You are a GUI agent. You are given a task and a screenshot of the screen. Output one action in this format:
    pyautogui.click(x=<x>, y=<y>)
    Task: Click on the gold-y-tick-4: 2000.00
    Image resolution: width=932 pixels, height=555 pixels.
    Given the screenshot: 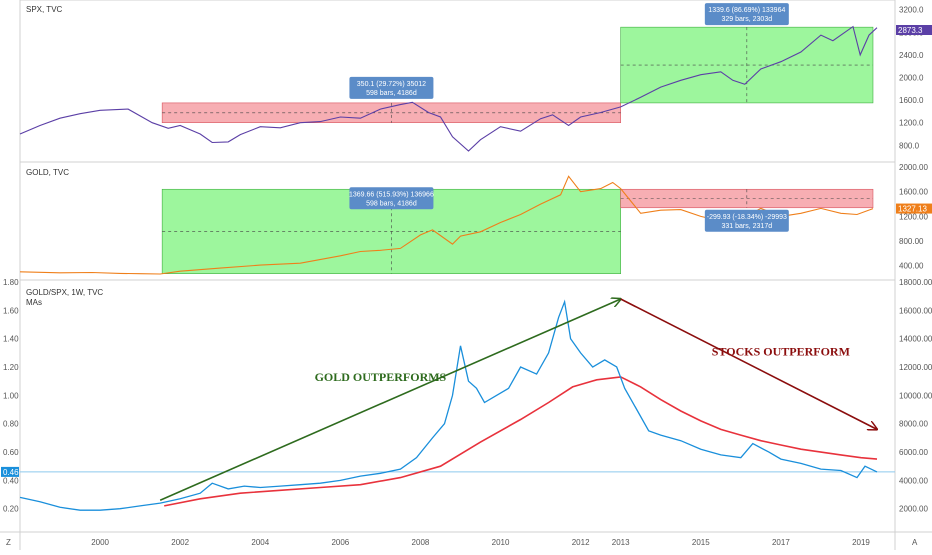 What is the action you would take?
    pyautogui.click(x=913, y=167)
    